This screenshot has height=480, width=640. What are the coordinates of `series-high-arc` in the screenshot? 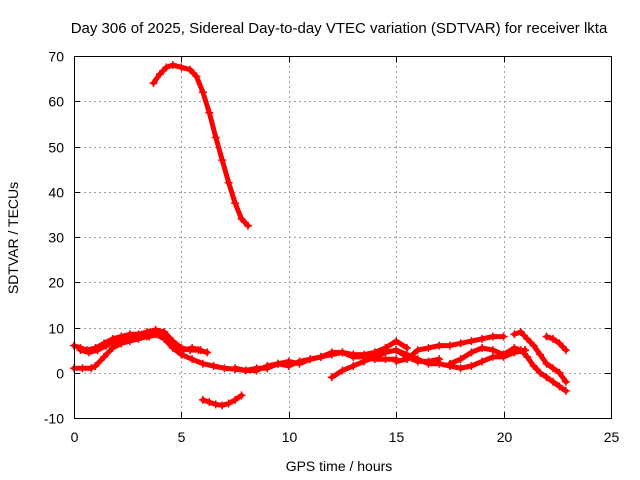 It's located at (200, 145).